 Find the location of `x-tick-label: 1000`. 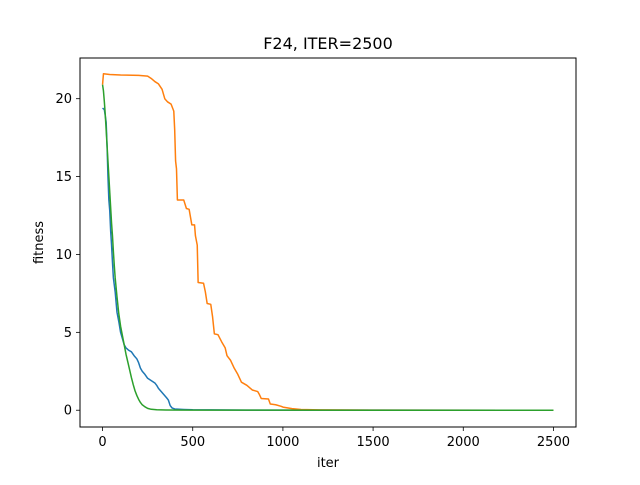

x-tick-label: 1000 is located at coordinates (282, 442).